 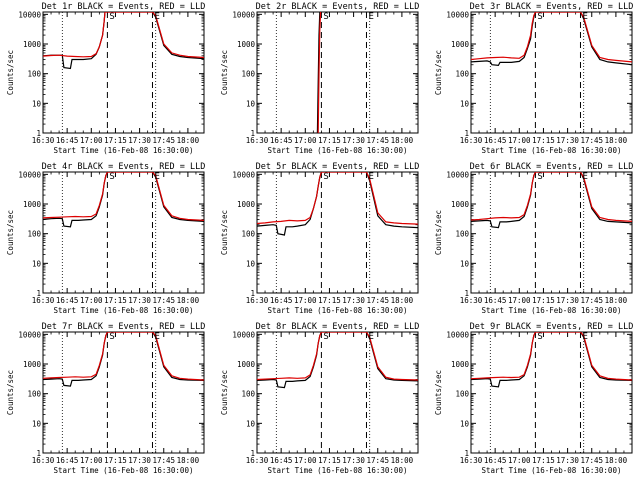 What do you see at coordinates (552, 167) in the screenshot?
I see `panel-title: Det 6r BLACK = Events, RED = LLD` at bounding box center [552, 167].